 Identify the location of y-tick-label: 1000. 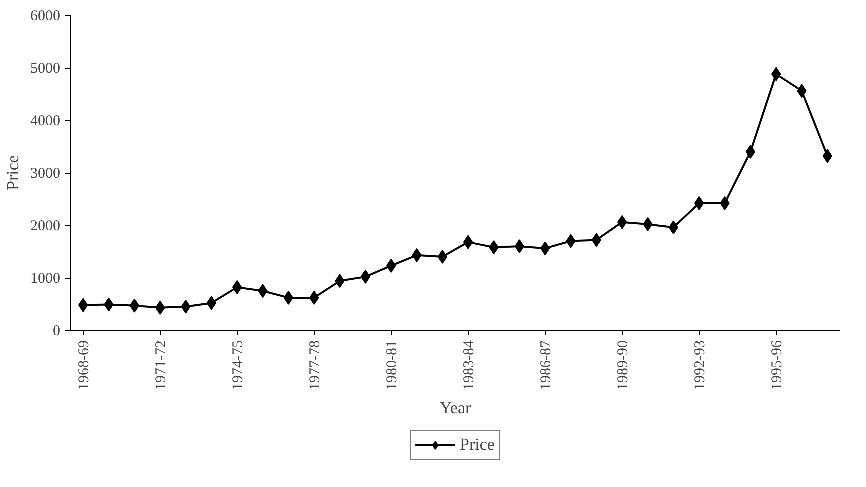
(45, 279).